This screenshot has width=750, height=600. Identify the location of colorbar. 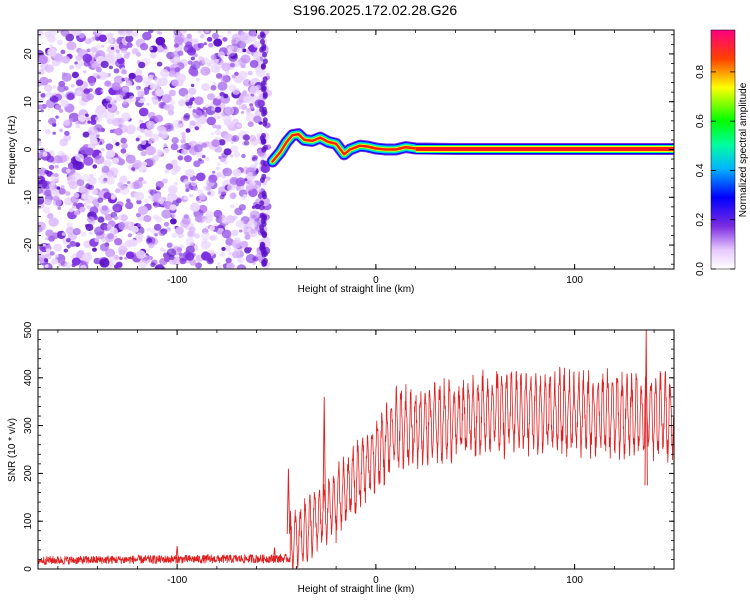
(723, 149).